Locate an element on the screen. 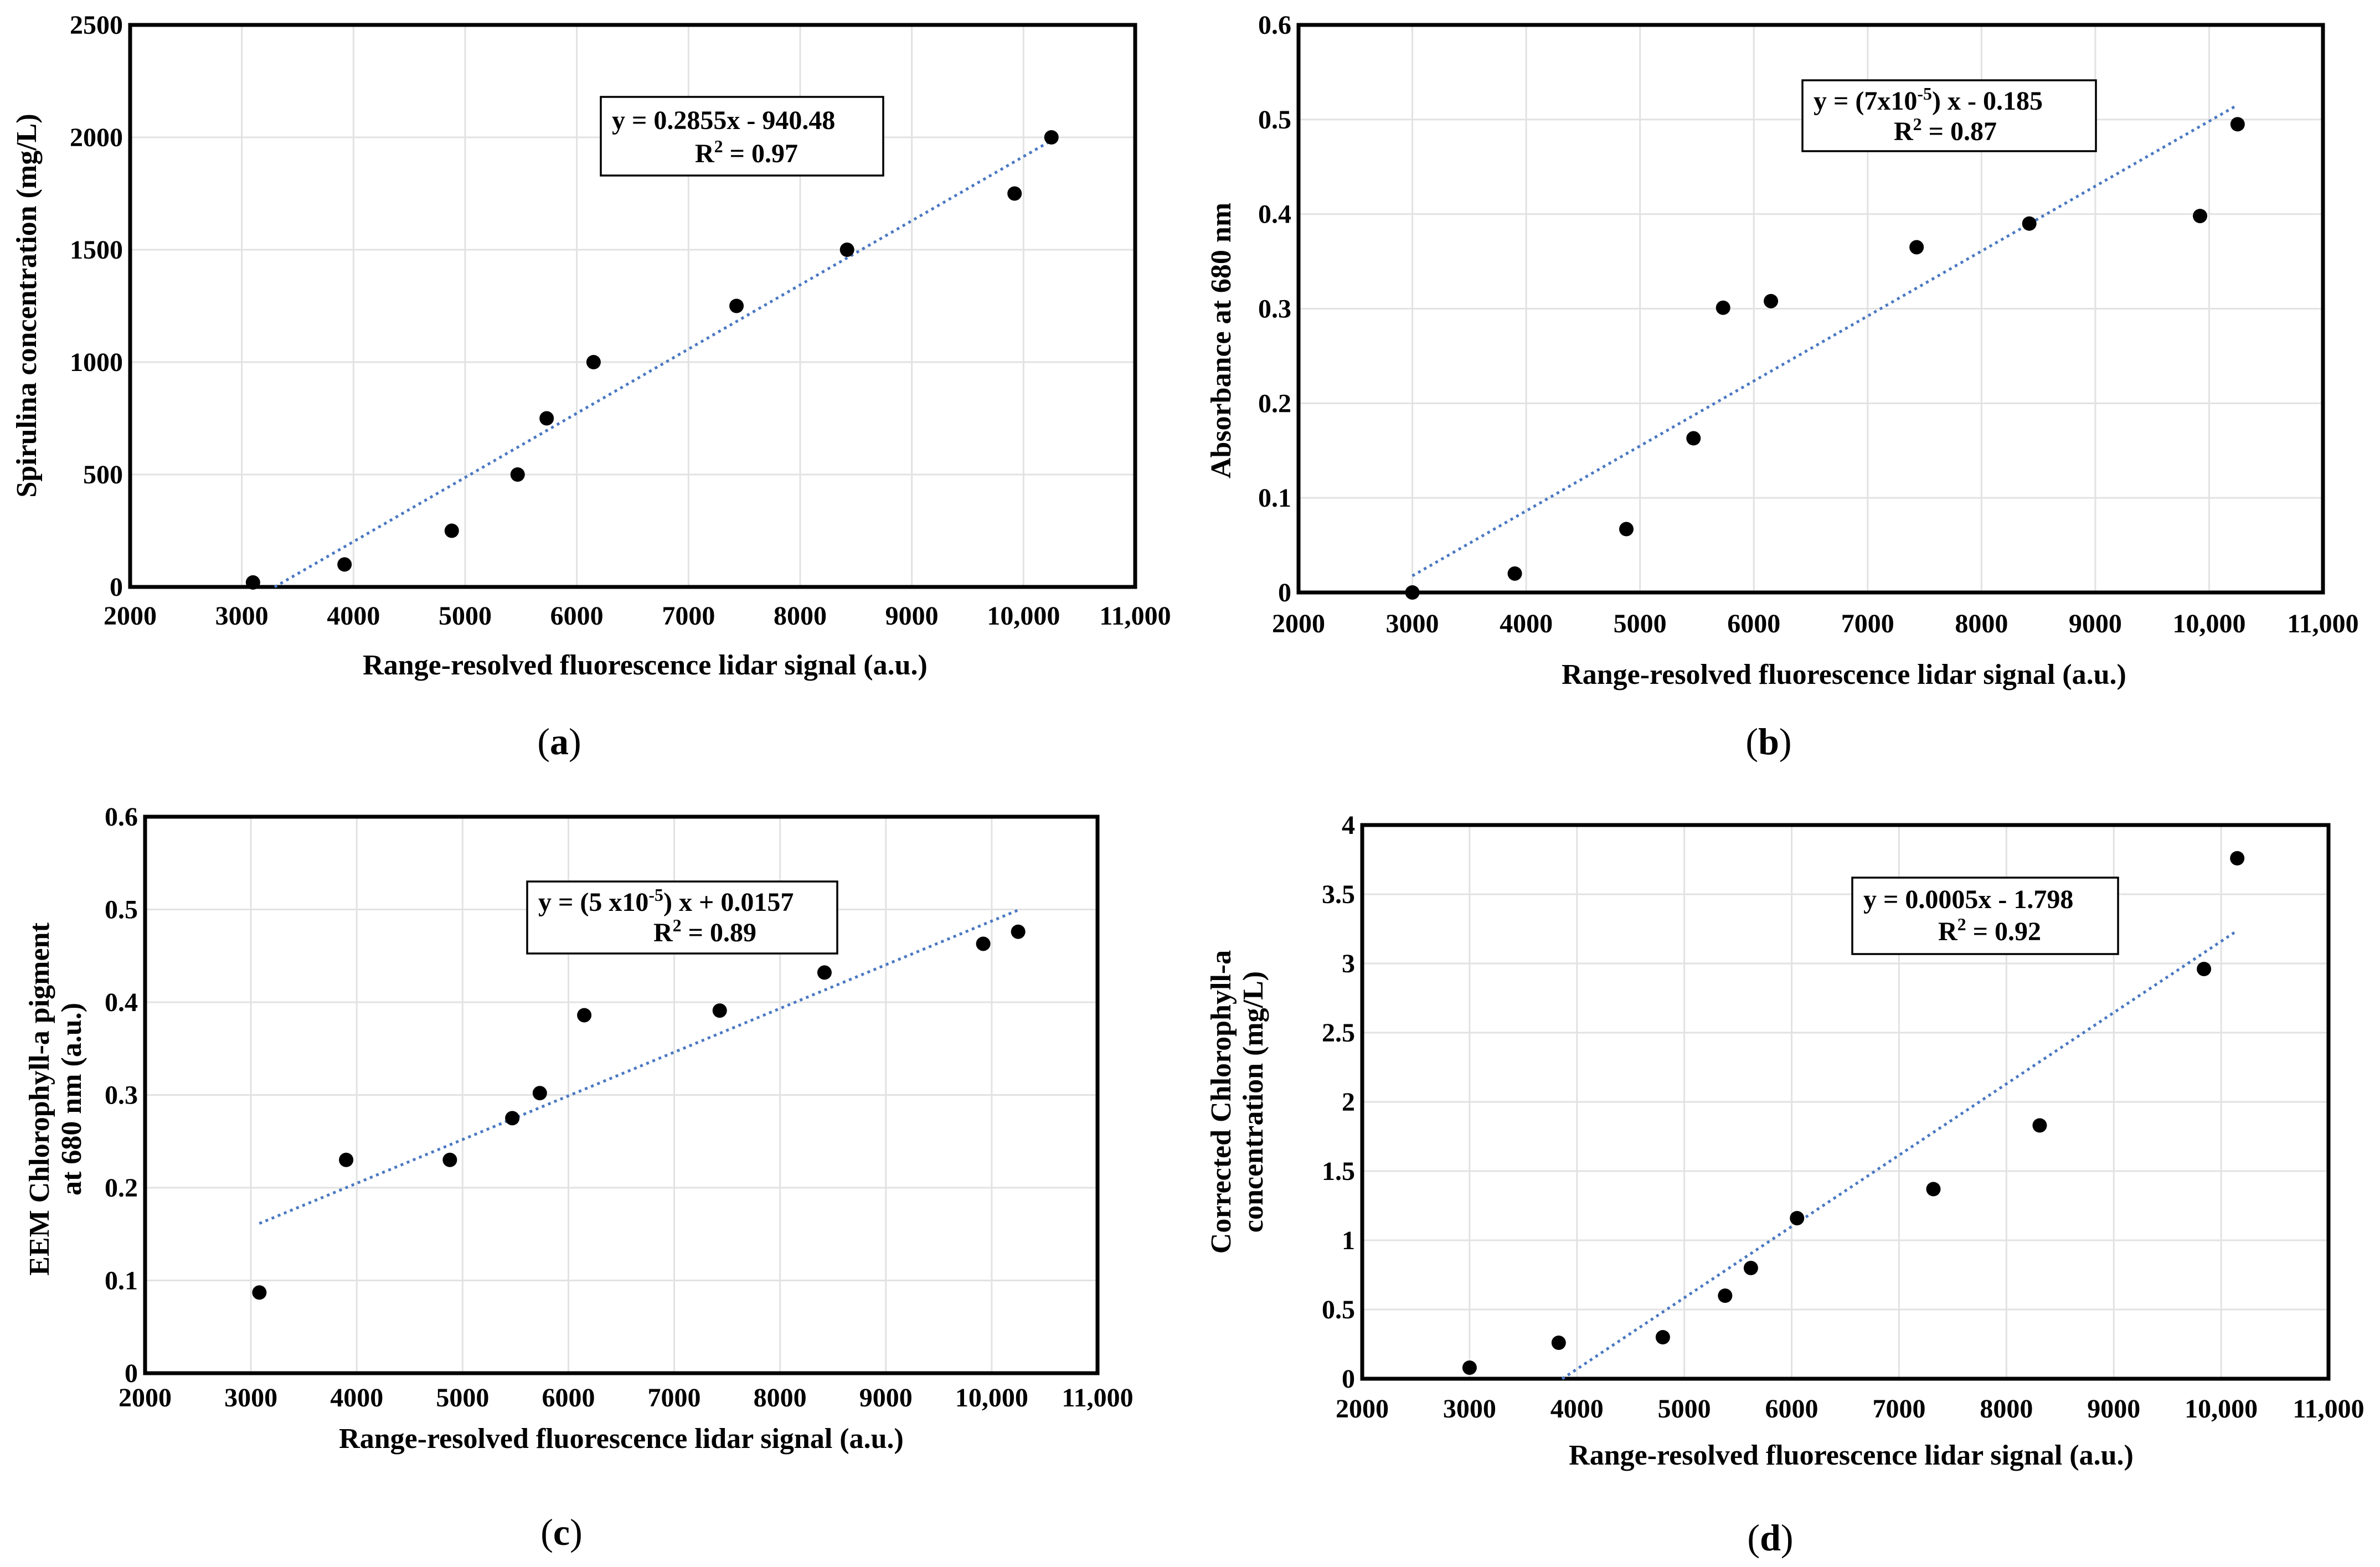 The height and width of the screenshot is (1567, 2380). chart-b-x-tick-label: 3000 is located at coordinates (1412, 623).